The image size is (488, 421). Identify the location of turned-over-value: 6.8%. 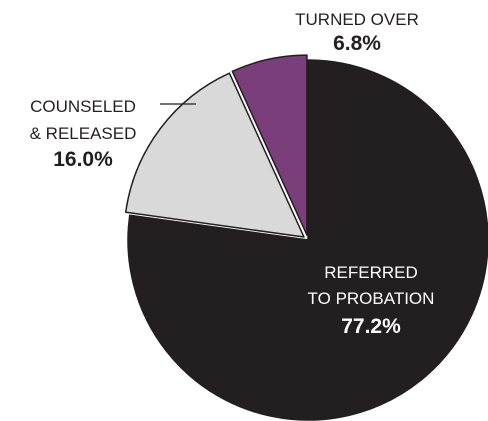
(357, 43).